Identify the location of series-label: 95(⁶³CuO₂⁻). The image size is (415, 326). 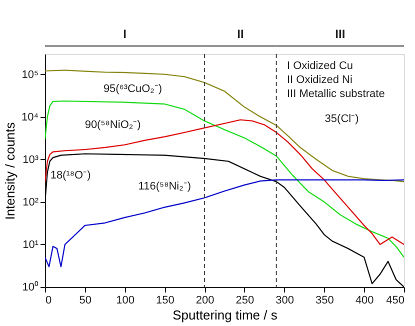
(132, 89).